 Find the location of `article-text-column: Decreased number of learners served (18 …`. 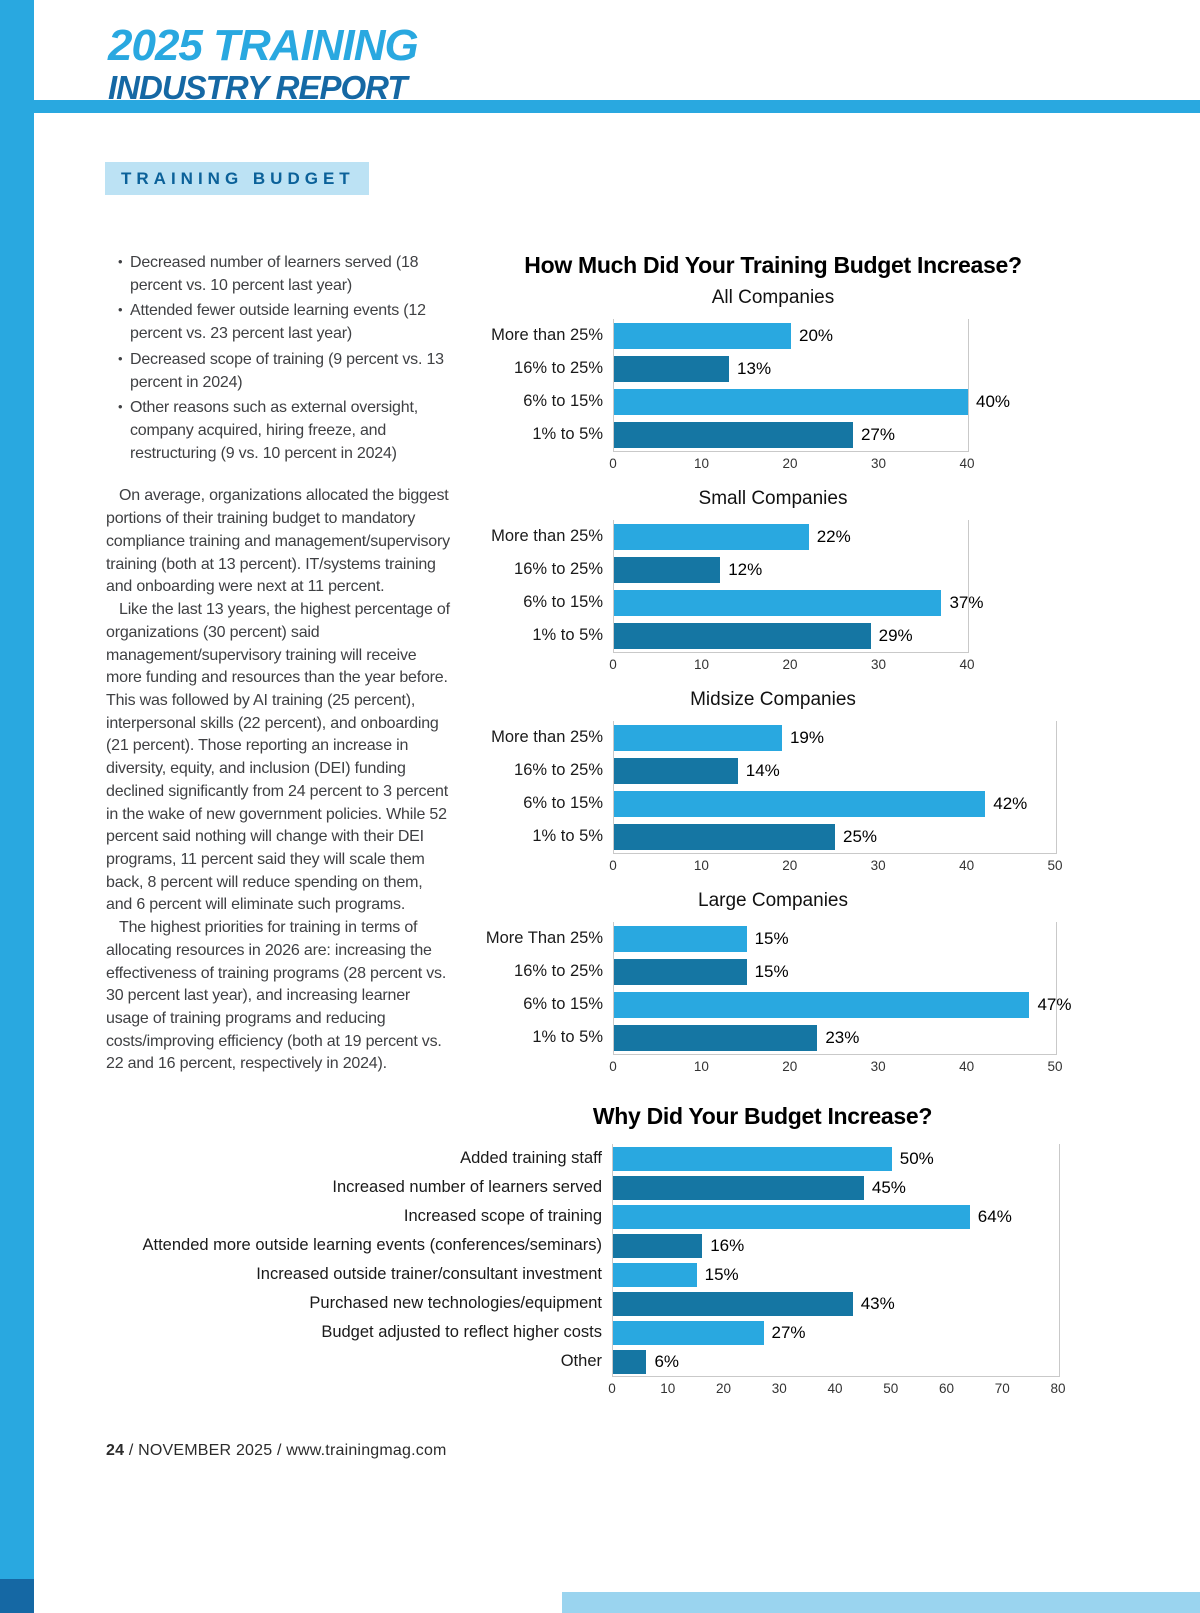

article-text-column: Decreased number of learners served (18 … is located at coordinates (279, 664).